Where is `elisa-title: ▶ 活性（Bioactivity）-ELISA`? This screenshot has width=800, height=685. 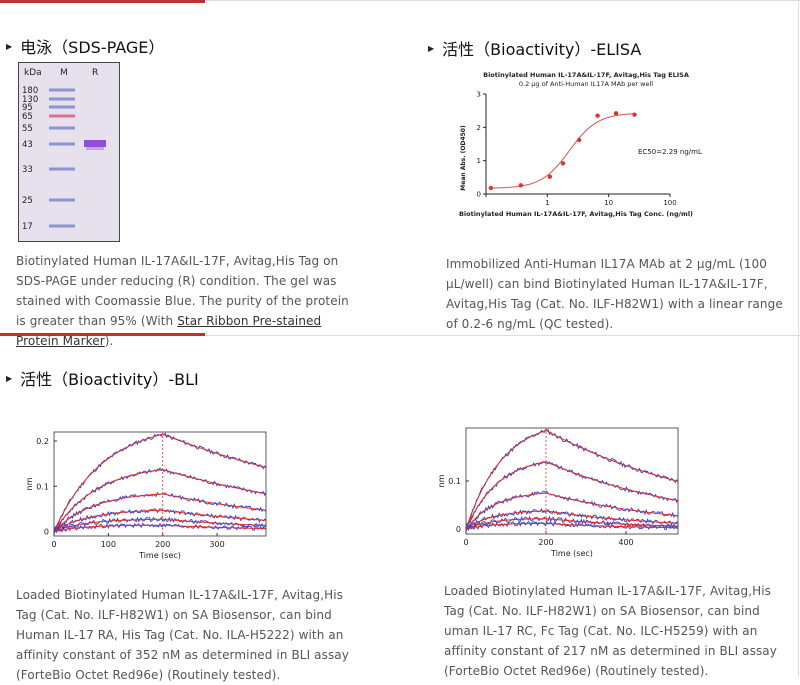 elisa-title: ▶ 活性（Bioactivity）-ELISA is located at coordinates (535, 49).